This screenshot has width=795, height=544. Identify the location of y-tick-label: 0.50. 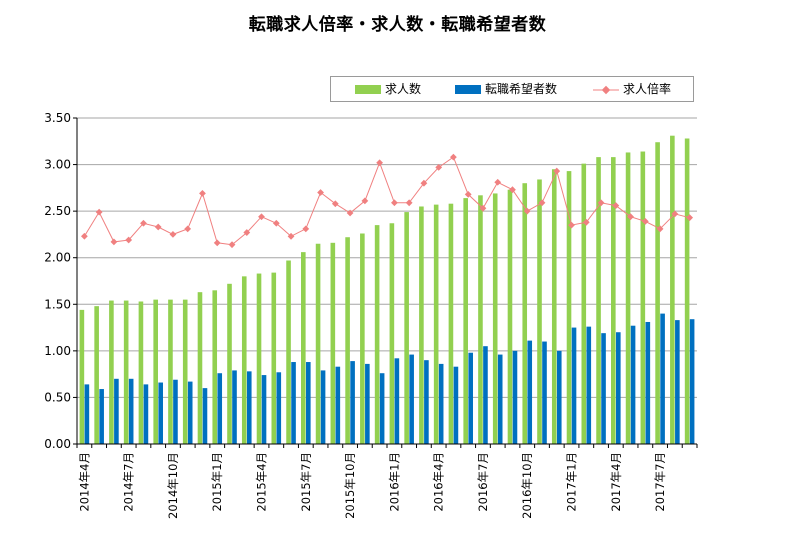
(57, 397).